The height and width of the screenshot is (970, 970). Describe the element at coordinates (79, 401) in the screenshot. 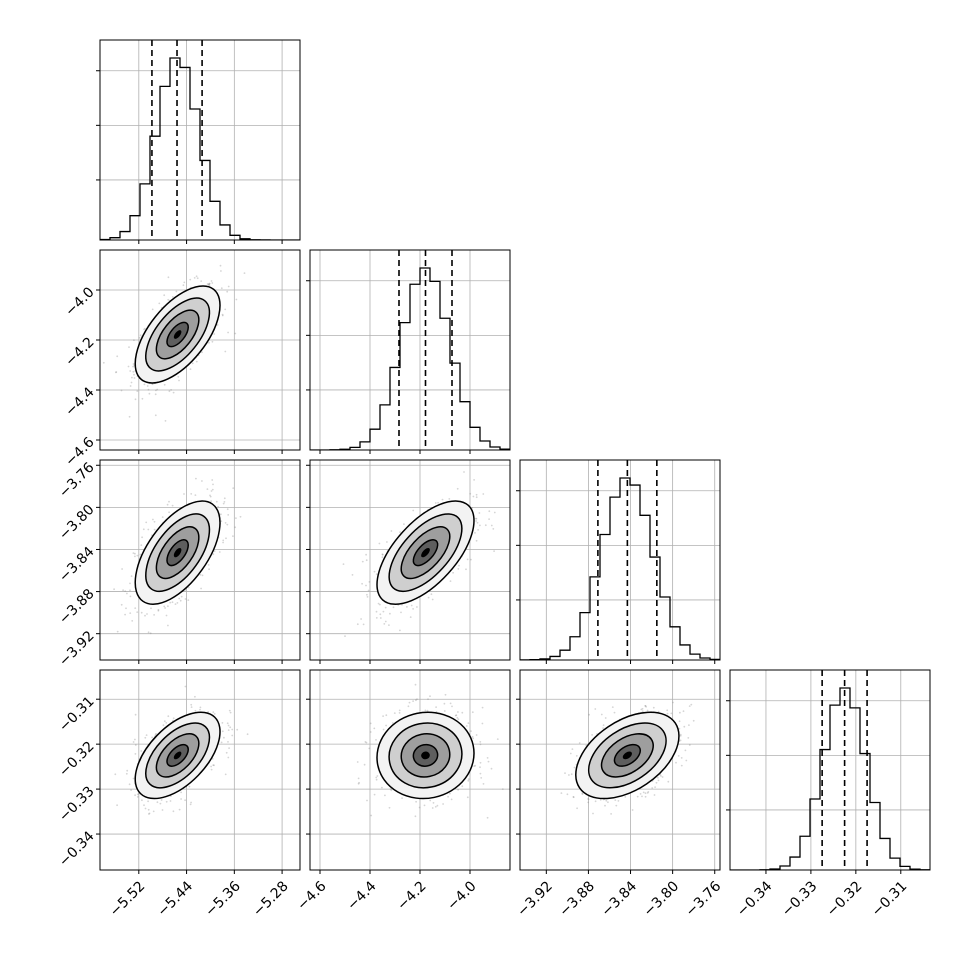

I see `y-tick-label-1-1: −4.4` at that location.